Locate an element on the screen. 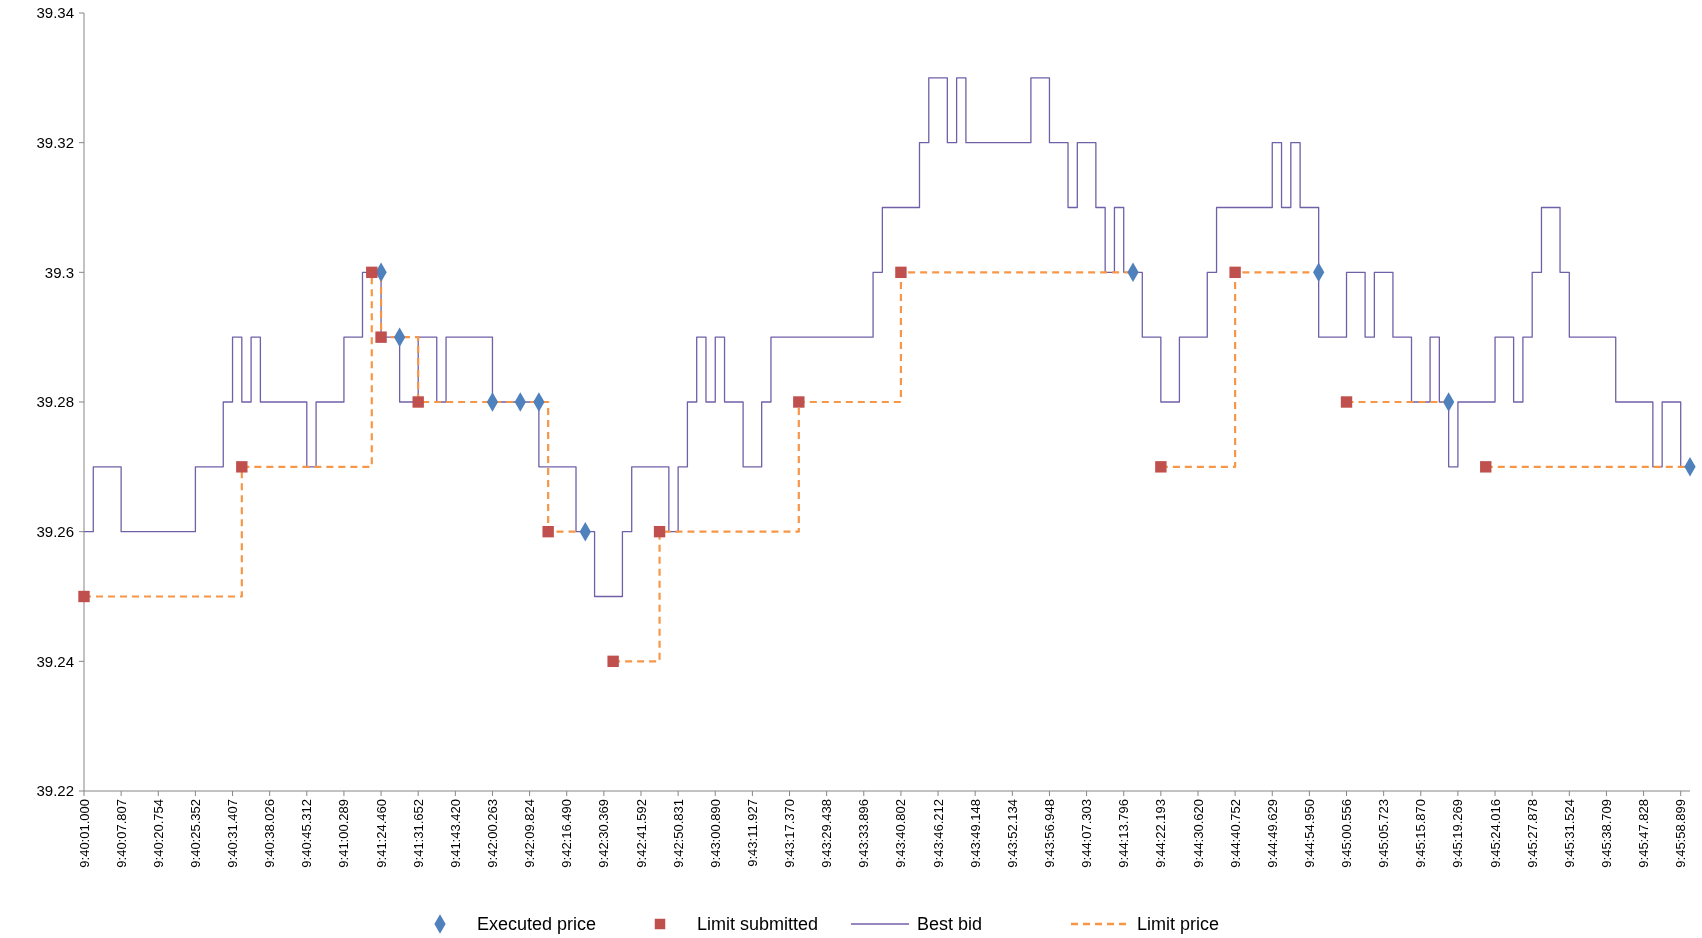 This screenshot has height=938, width=1702. x-tick-label: 9:45:19.269 is located at coordinates (1458, 833).